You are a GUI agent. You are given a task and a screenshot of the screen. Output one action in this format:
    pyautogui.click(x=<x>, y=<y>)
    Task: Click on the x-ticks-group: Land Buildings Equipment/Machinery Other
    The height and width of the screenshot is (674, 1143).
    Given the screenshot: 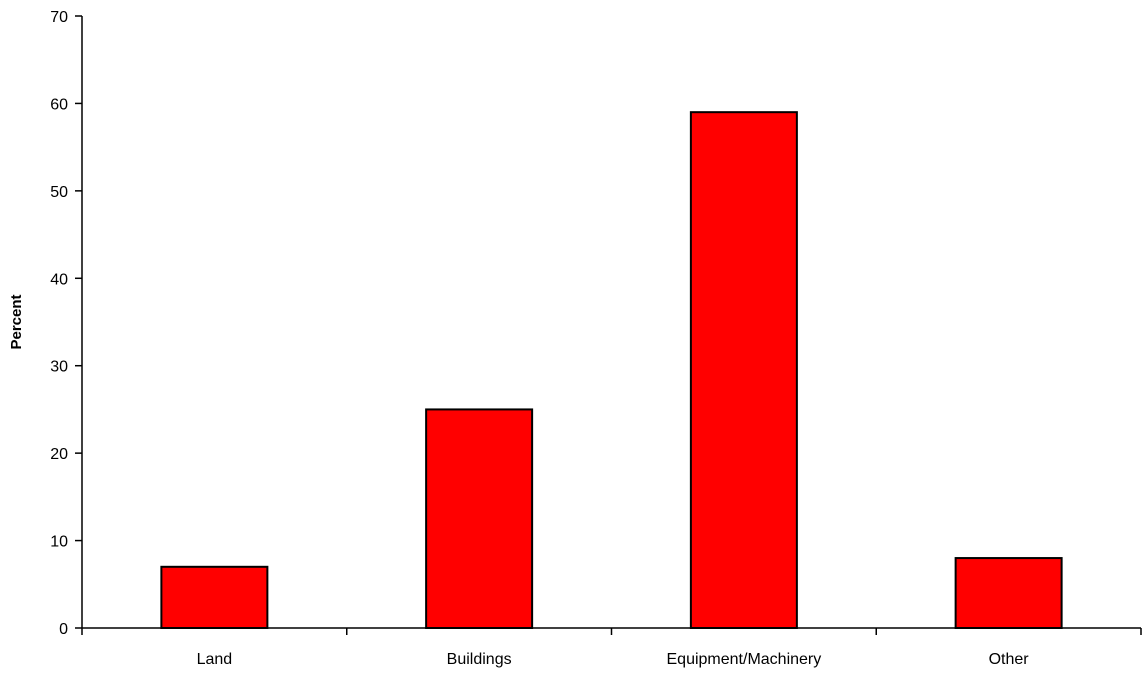 What is the action you would take?
    pyautogui.click(x=611, y=648)
    